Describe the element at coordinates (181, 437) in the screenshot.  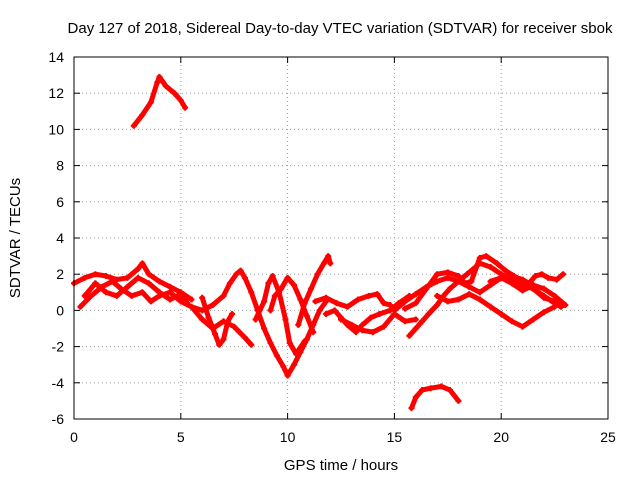
I see `x-tick-label: 5` at that location.